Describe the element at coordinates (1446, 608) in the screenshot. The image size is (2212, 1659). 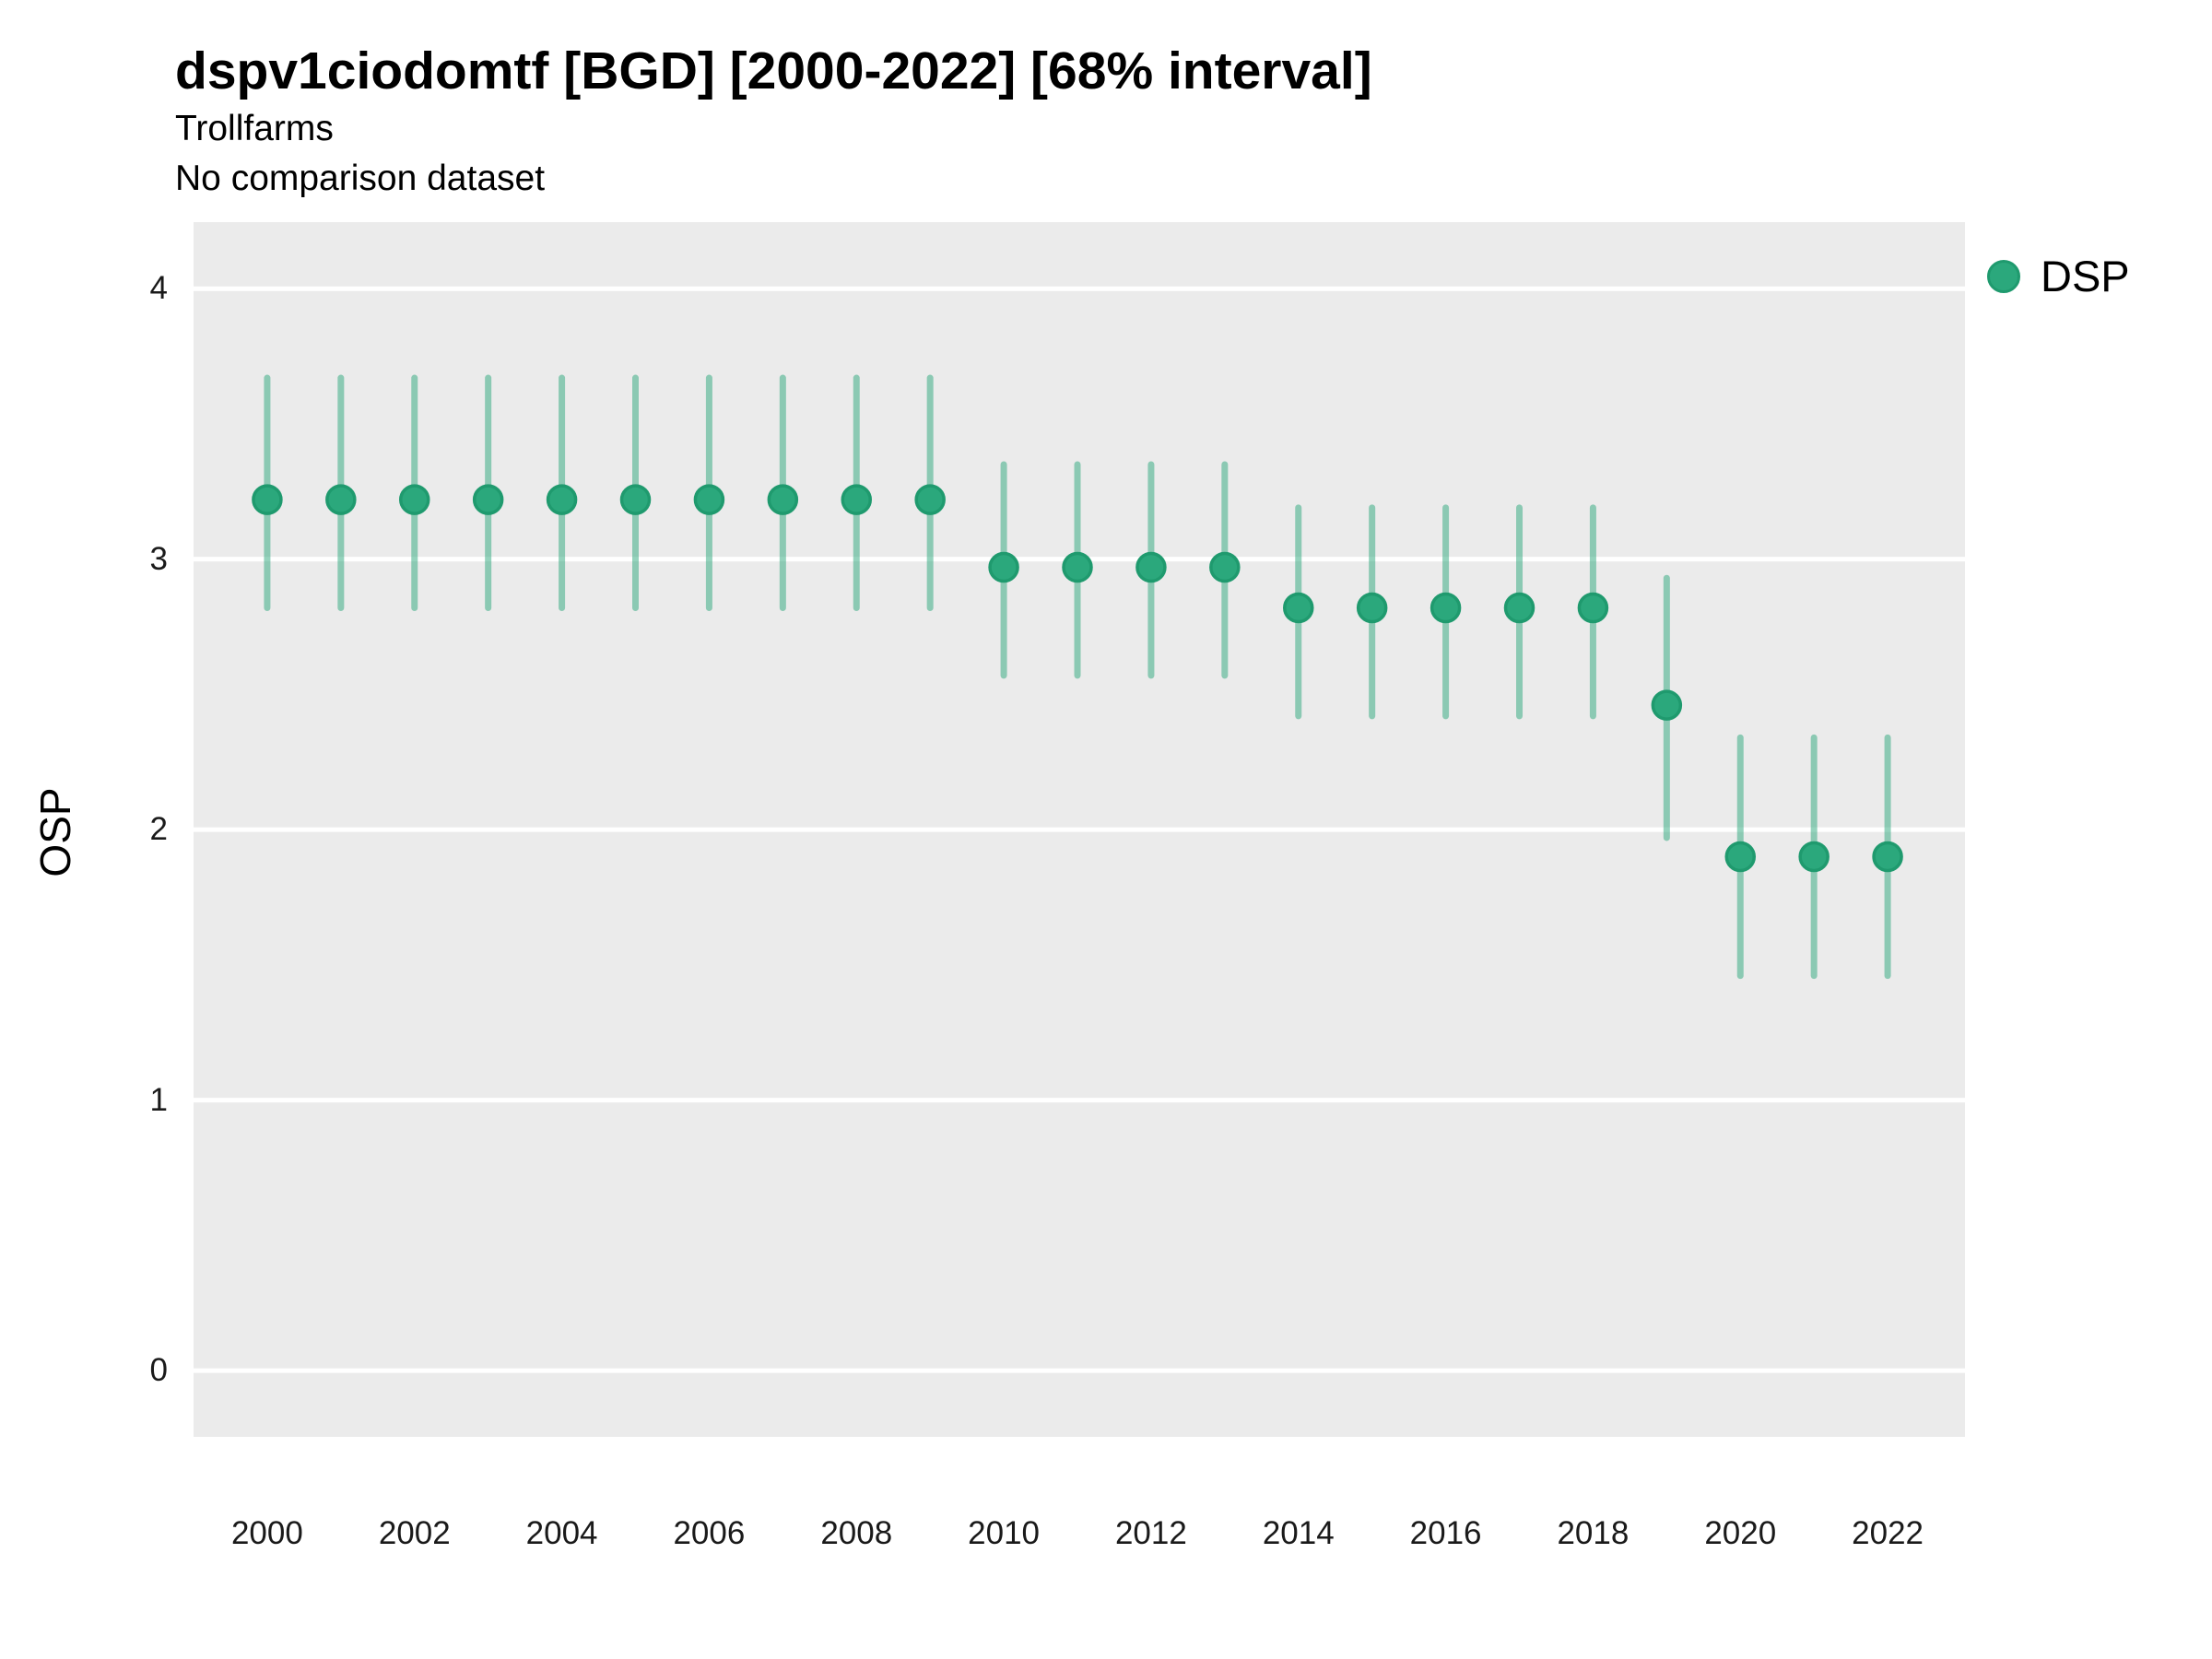
I see `data-point-2016` at that location.